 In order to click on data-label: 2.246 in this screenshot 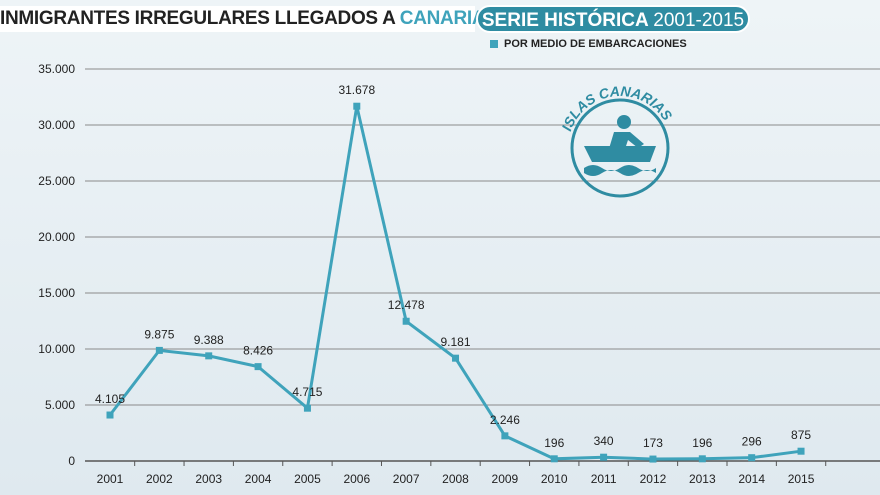, I will do `click(505, 420)`.